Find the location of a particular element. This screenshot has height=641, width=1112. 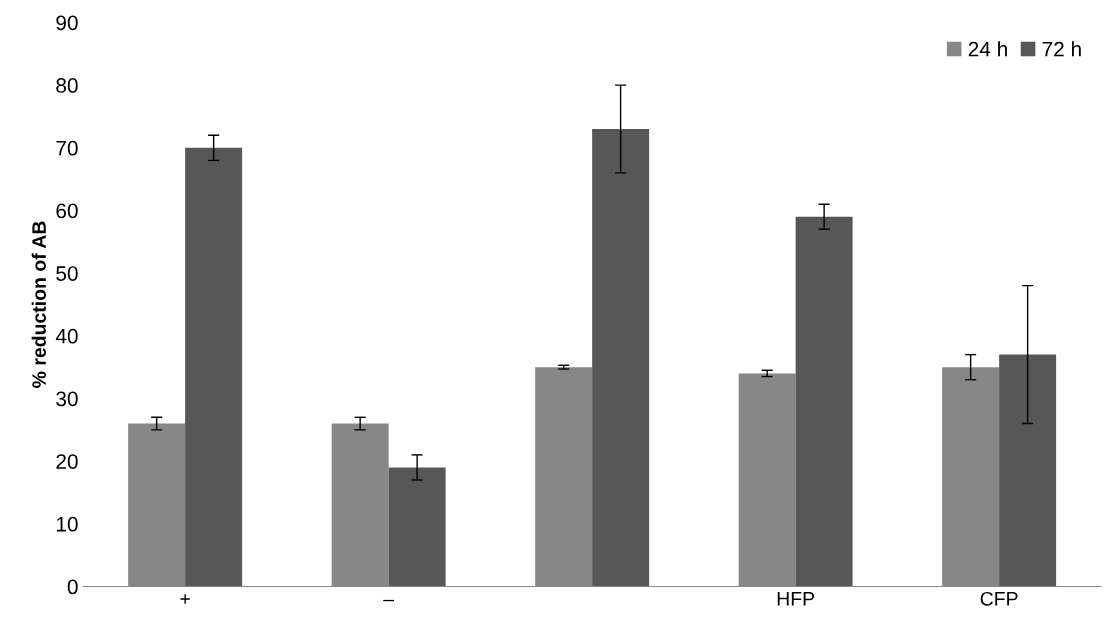

y-tick-label: 60 is located at coordinates (67, 211).